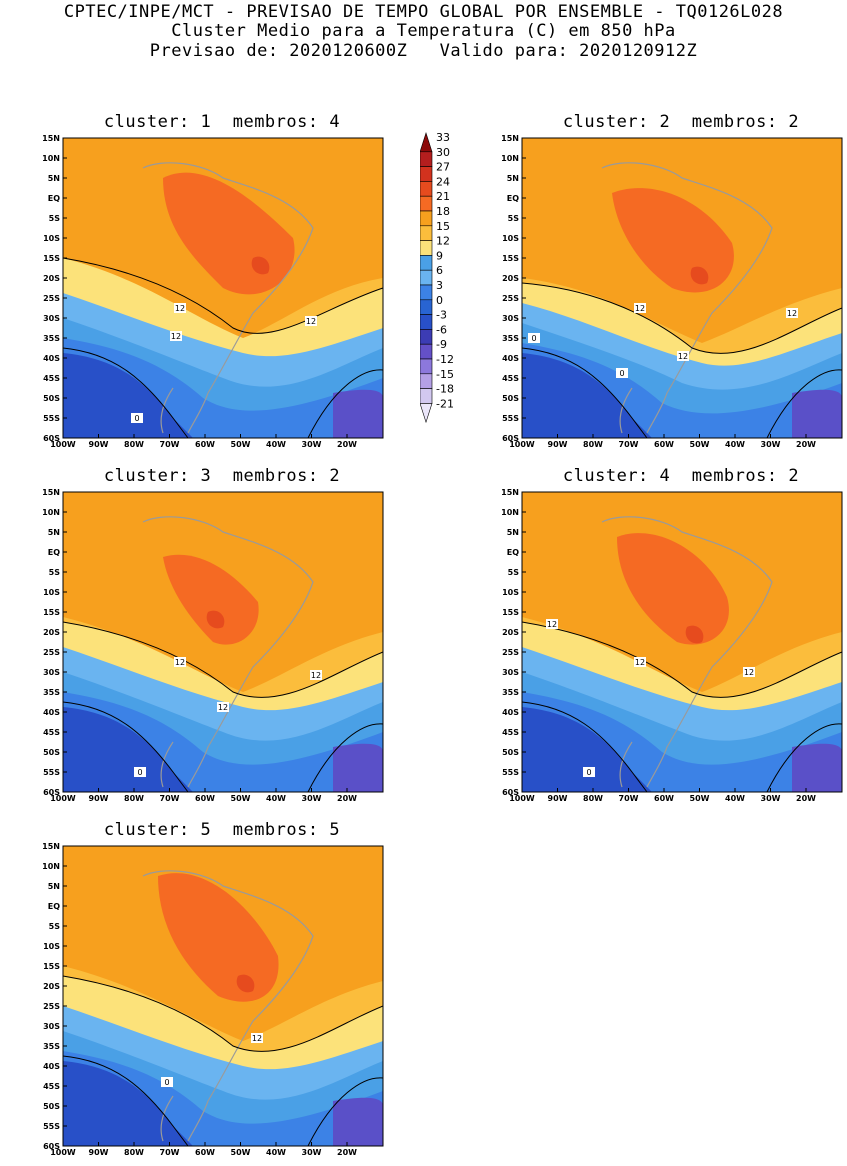 The height and width of the screenshot is (1166, 847). Describe the element at coordinates (443, 196) in the screenshot. I see `legend-label: 21` at that location.